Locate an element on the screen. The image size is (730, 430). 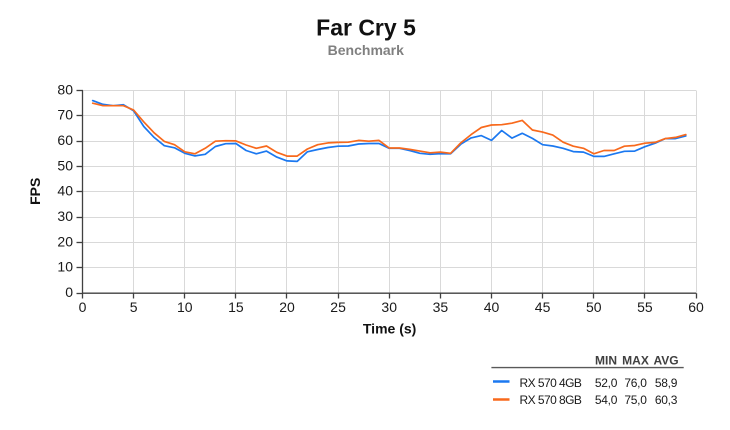
svg-text: 25 is located at coordinates (338, 307).